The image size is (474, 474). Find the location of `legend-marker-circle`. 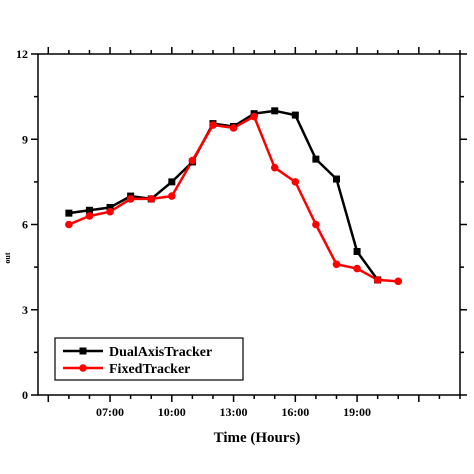

legend-marker-circle is located at coordinates (83, 368).